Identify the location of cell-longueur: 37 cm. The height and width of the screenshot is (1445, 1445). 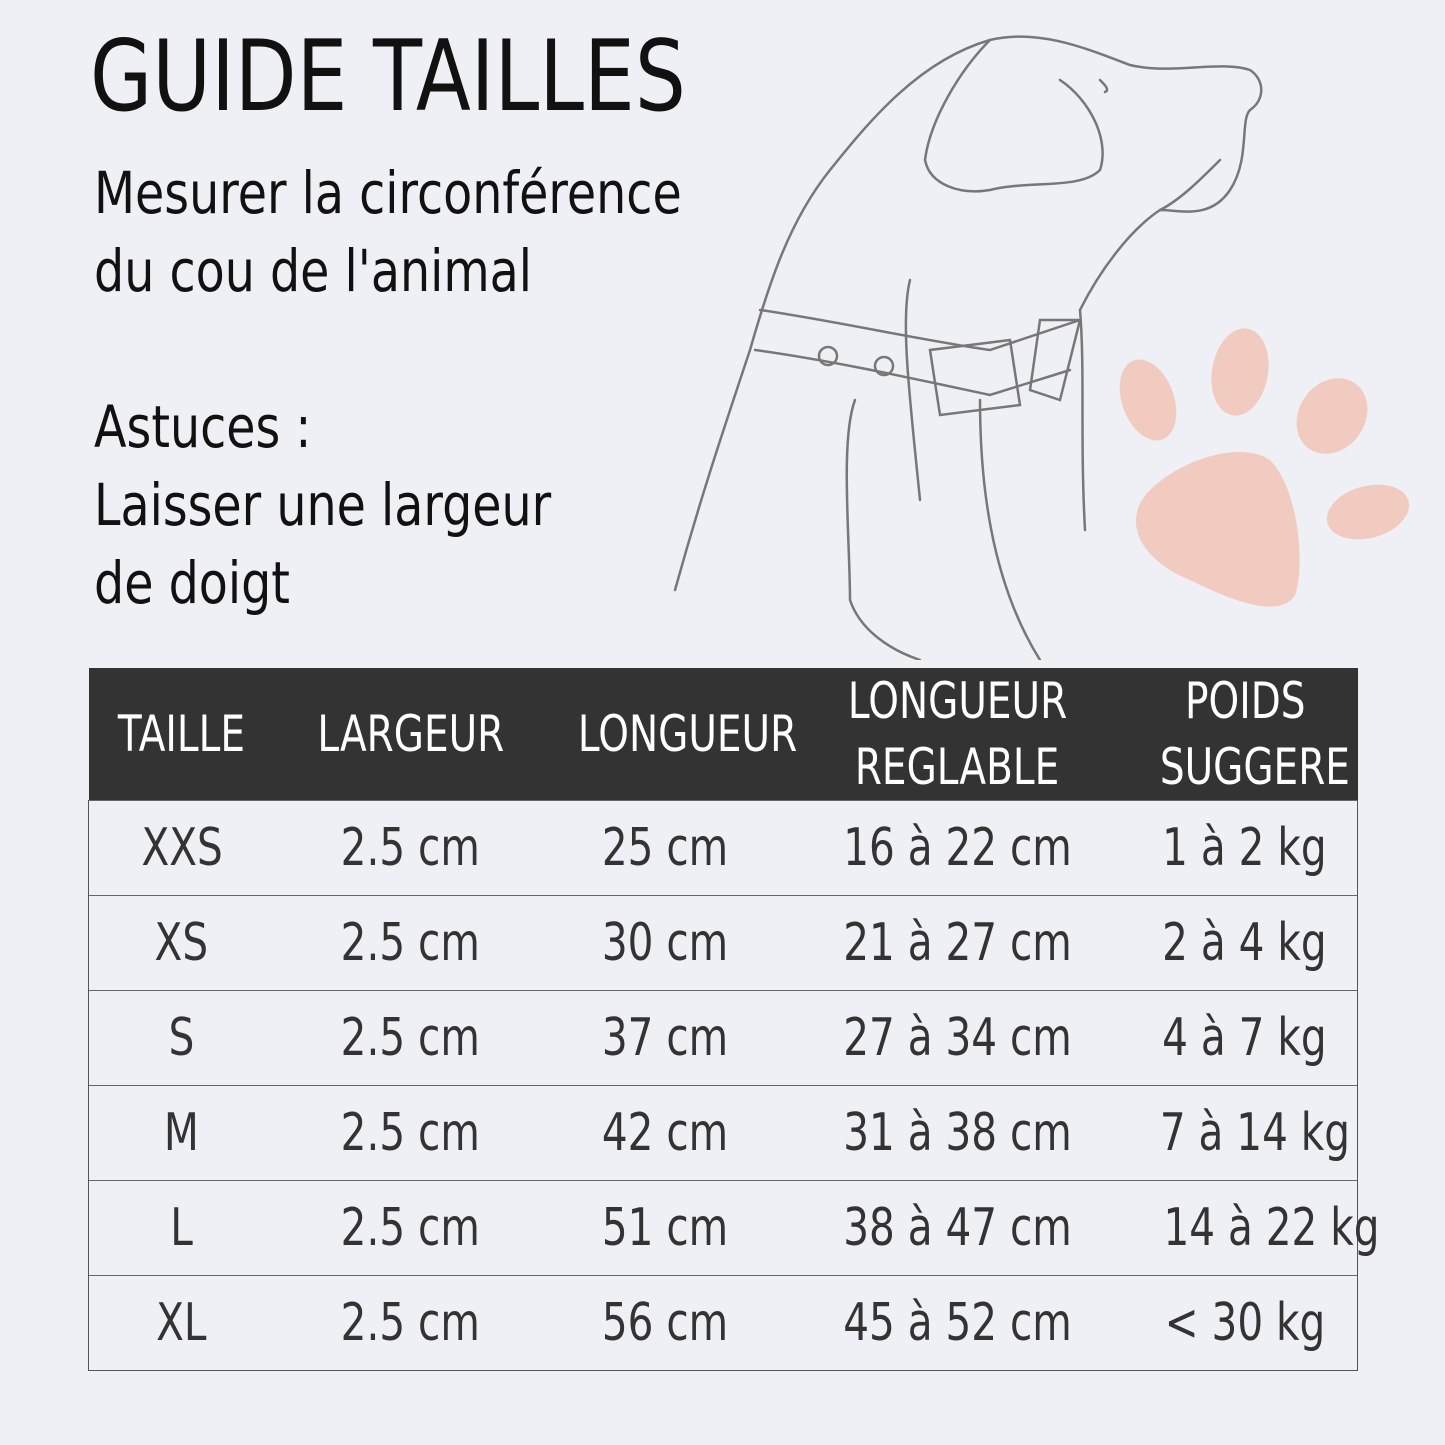
(664, 1038).